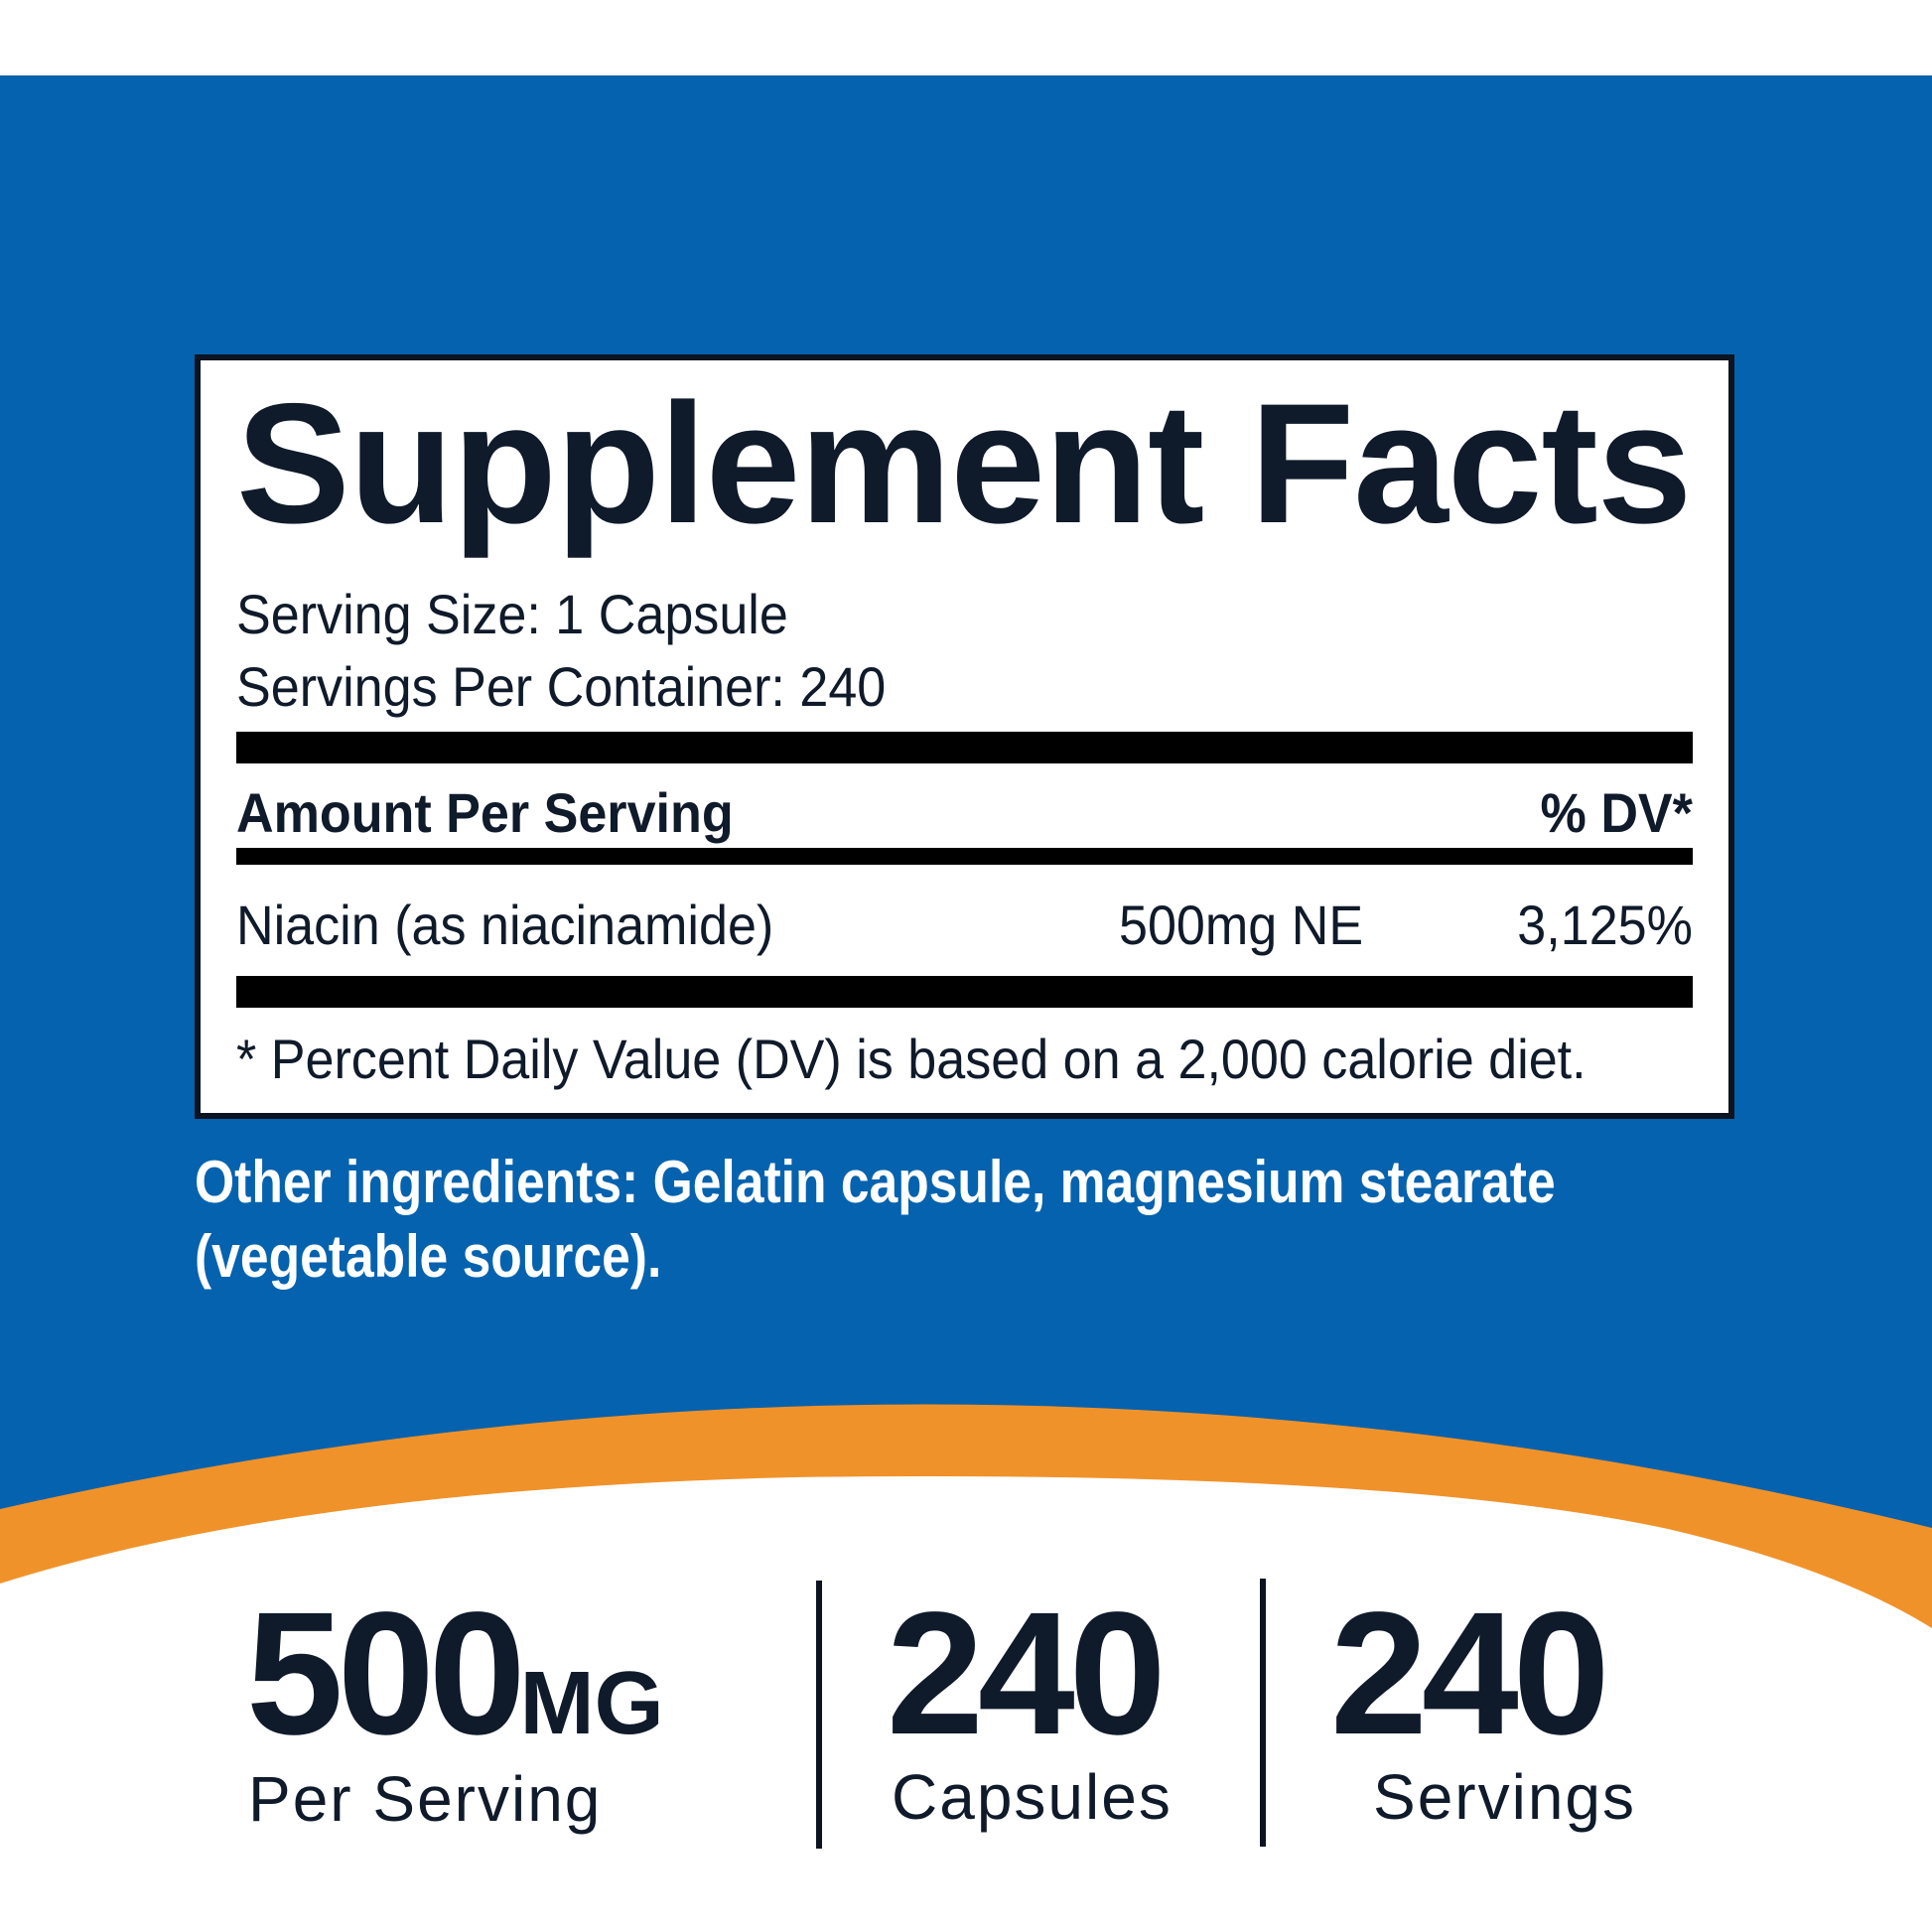 This screenshot has width=1932, height=1932. What do you see at coordinates (1605, 925) in the screenshot?
I see `nutrient-dv: 3,125%` at bounding box center [1605, 925].